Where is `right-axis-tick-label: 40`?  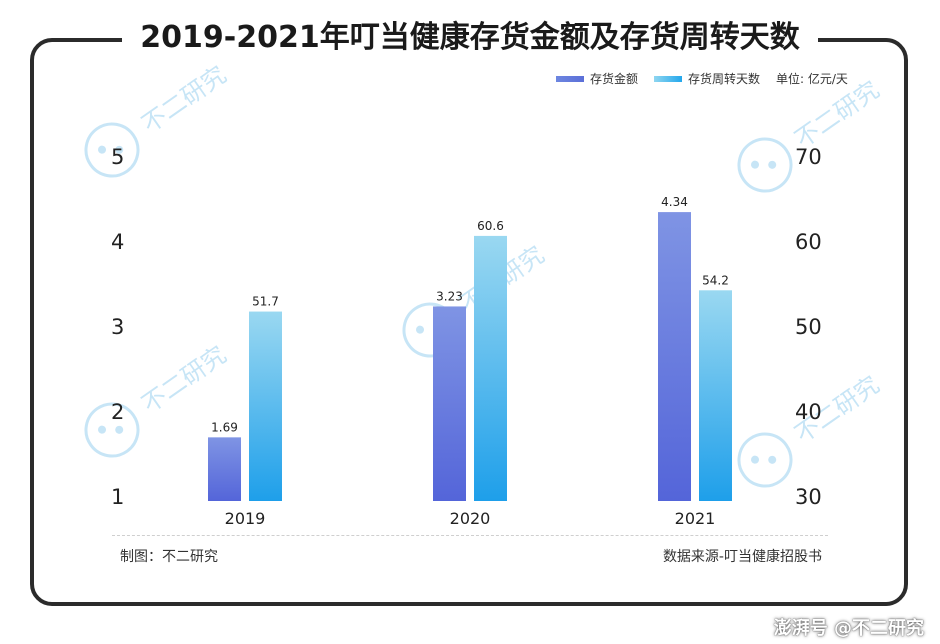 right-axis-tick-label: 40 is located at coordinates (808, 412).